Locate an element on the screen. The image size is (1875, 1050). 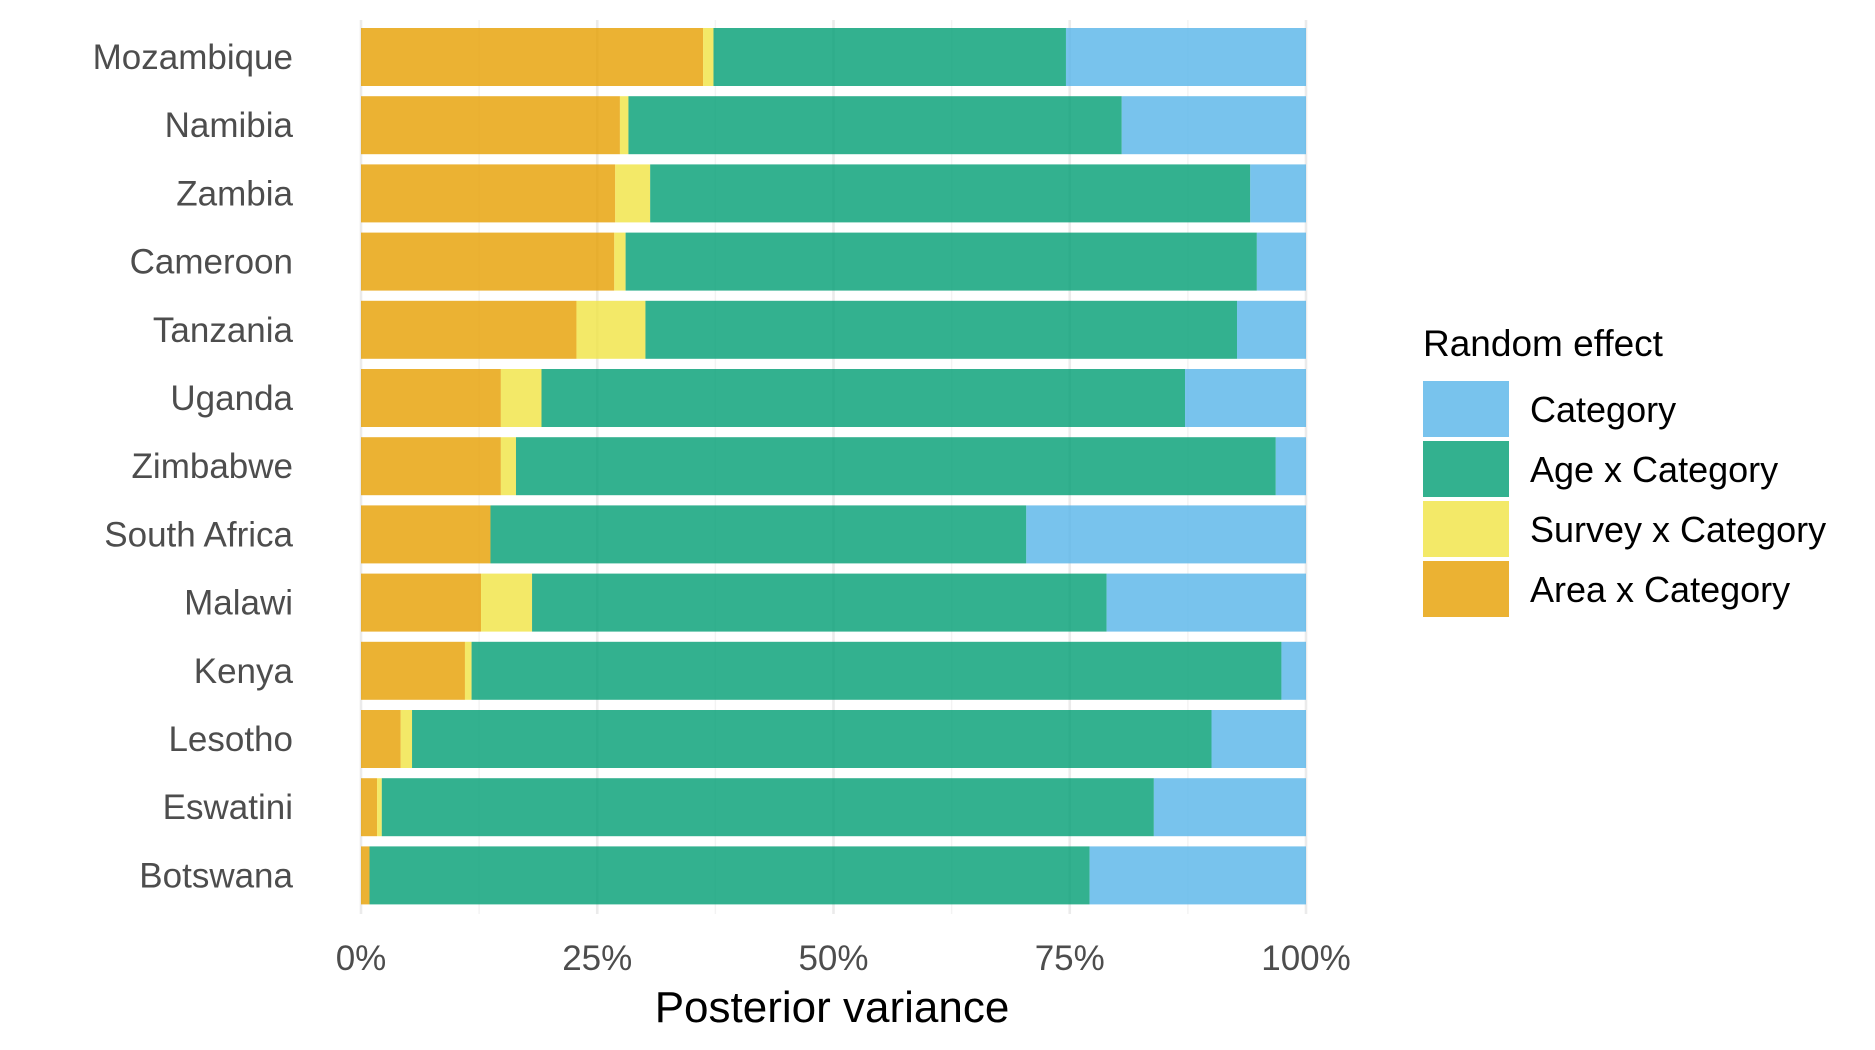
bar-tanzania-age-x-category is located at coordinates (941, 329).